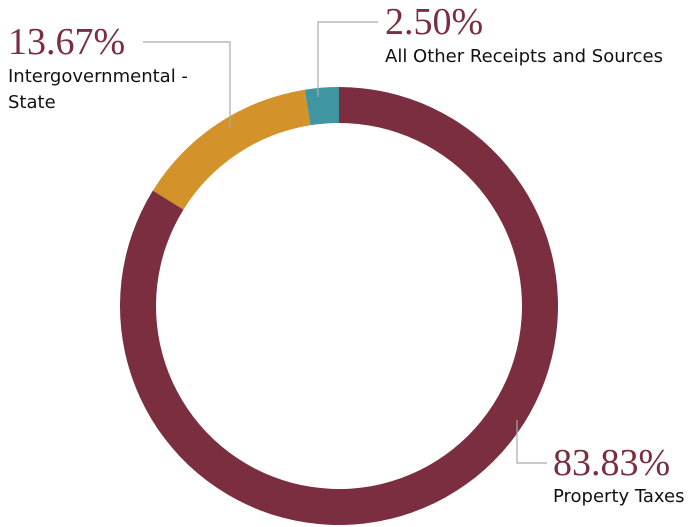  I want to click on value-label: 2.50%, so click(434, 22).